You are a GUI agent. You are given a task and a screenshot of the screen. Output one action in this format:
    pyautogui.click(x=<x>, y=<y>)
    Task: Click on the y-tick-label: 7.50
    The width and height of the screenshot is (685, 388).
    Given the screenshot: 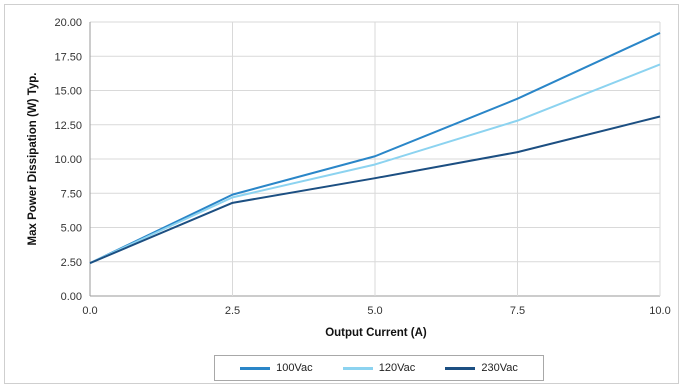 What is the action you would take?
    pyautogui.click(x=71, y=194)
    